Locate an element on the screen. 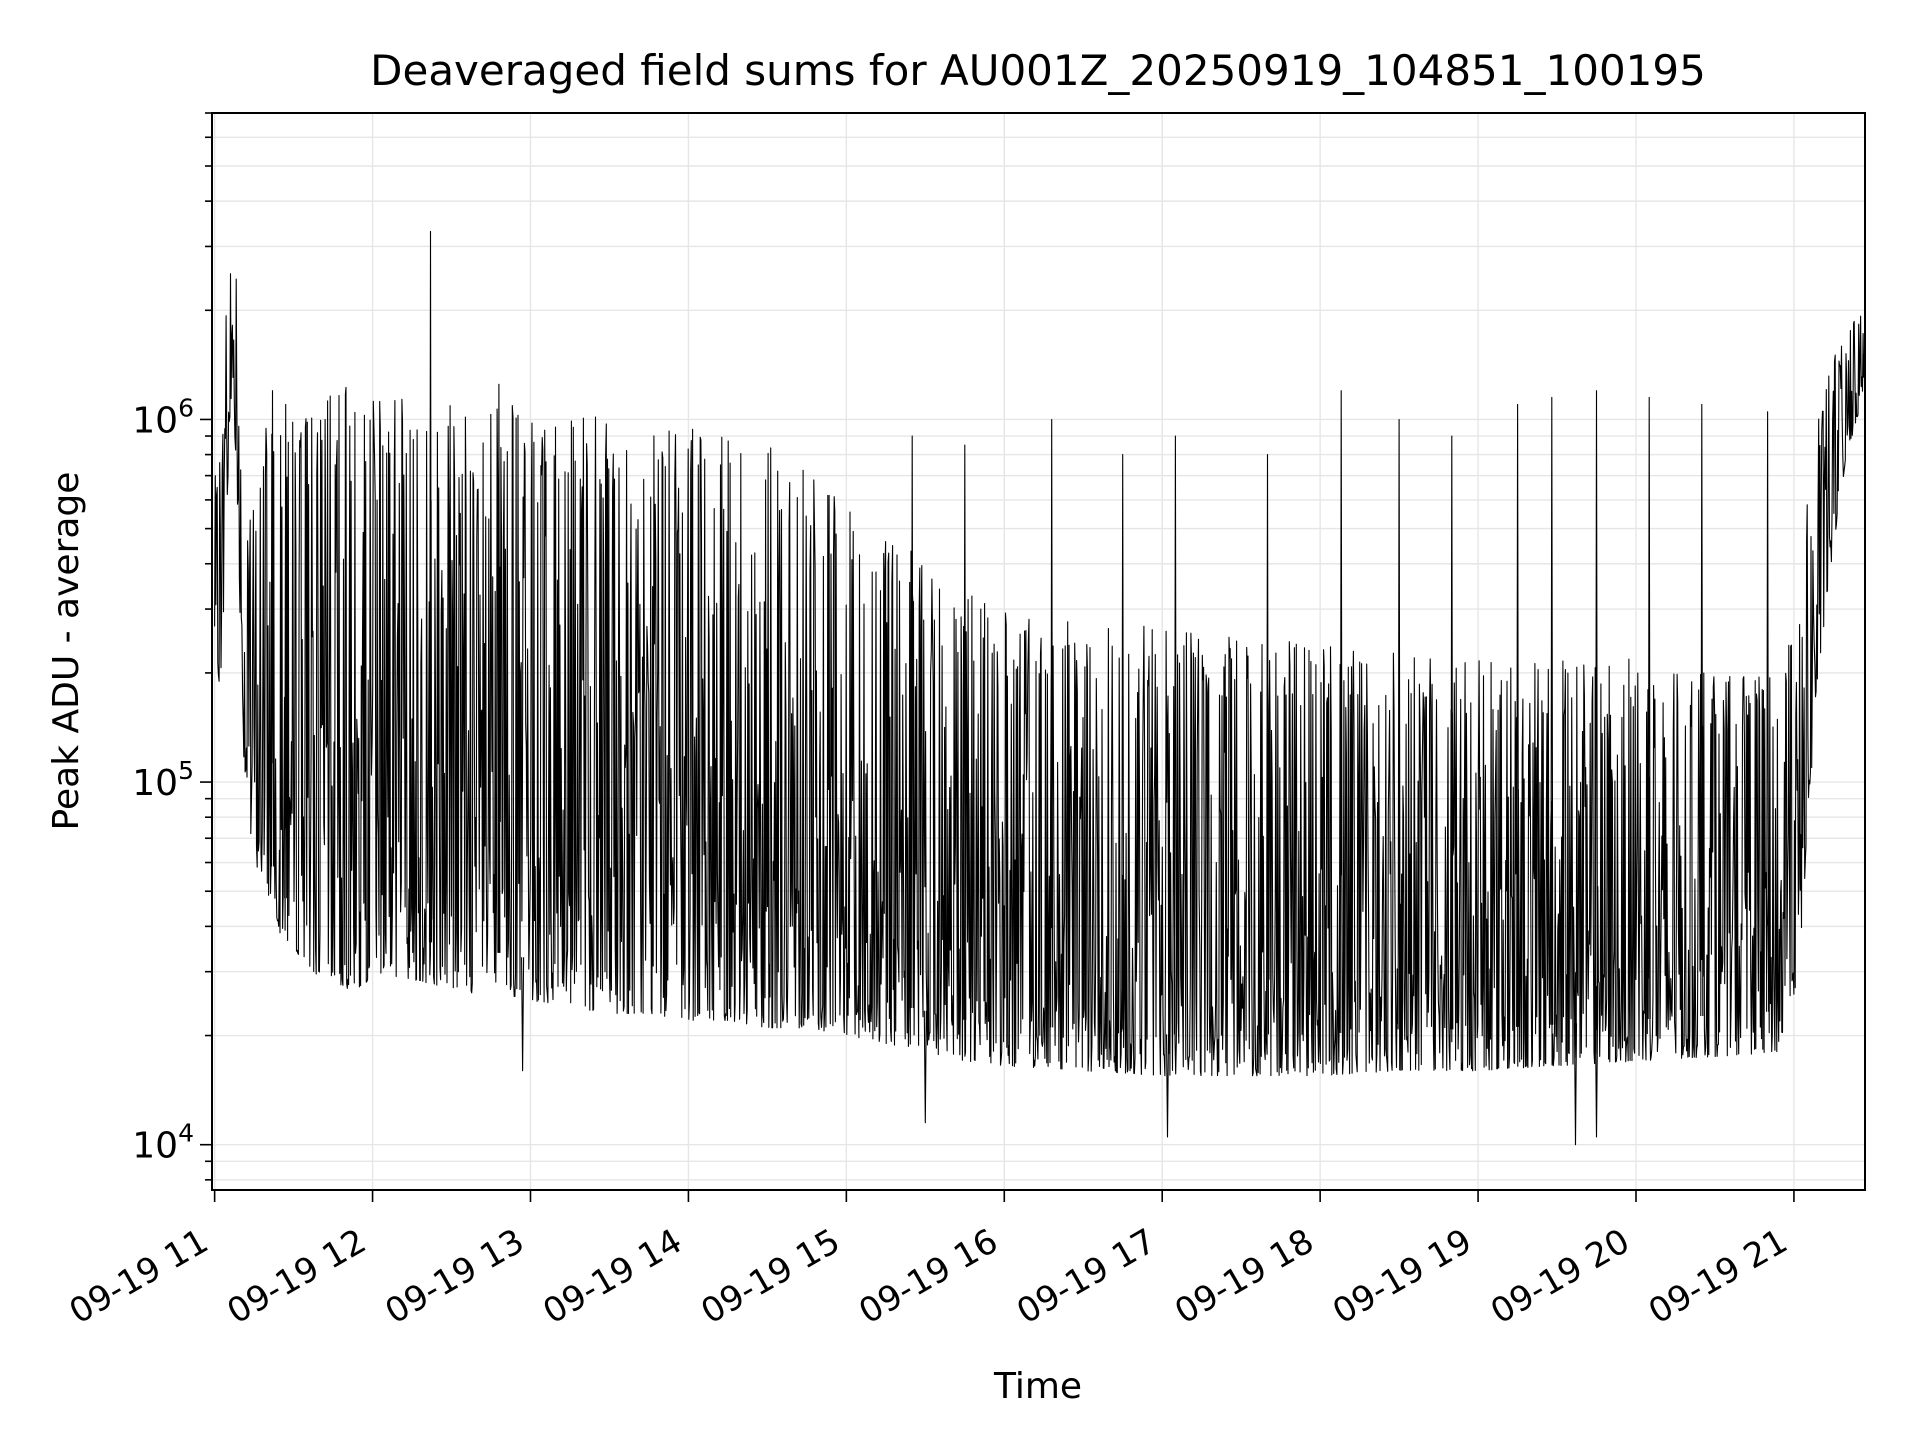  y-tick-label: 10⁶ is located at coordinates (163, 417).